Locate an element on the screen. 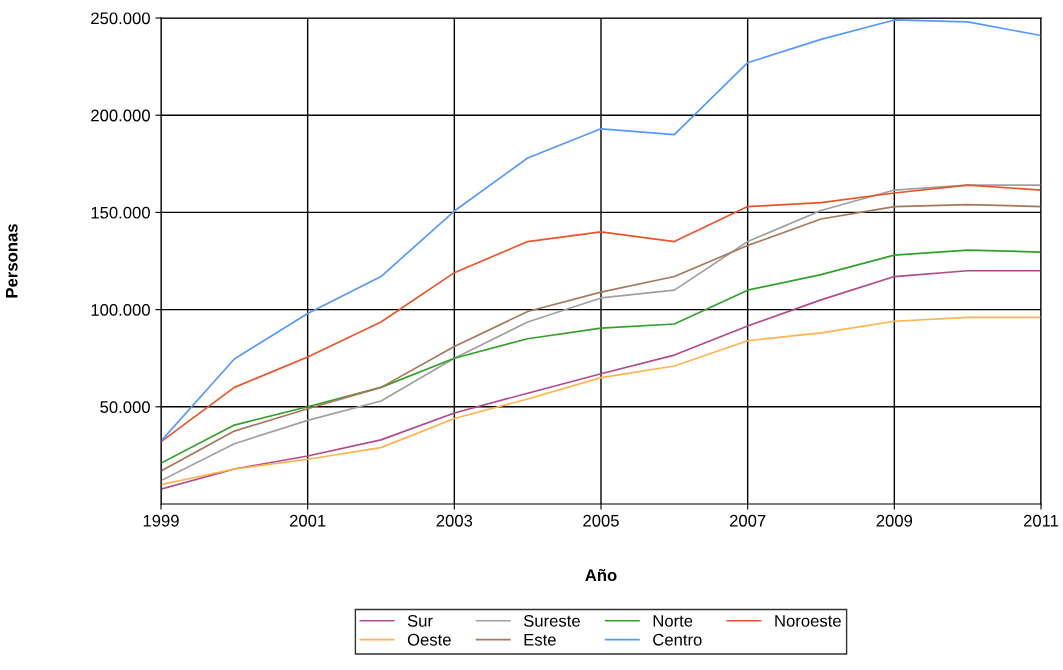 The height and width of the screenshot is (670, 1063). x-tick-label: 2005 is located at coordinates (601, 520).